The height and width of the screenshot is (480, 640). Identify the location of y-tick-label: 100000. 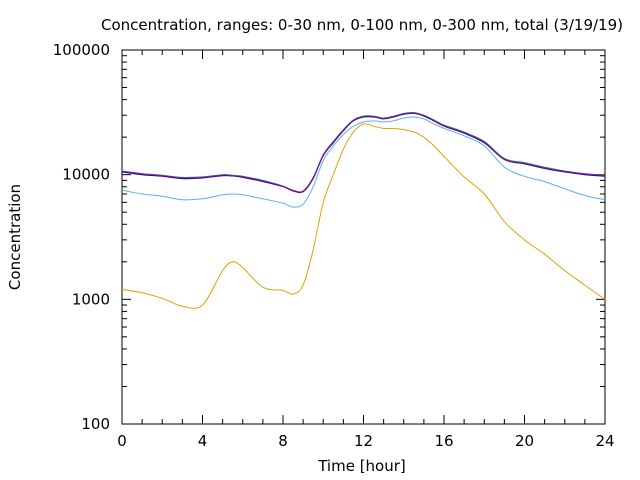
(81, 50).